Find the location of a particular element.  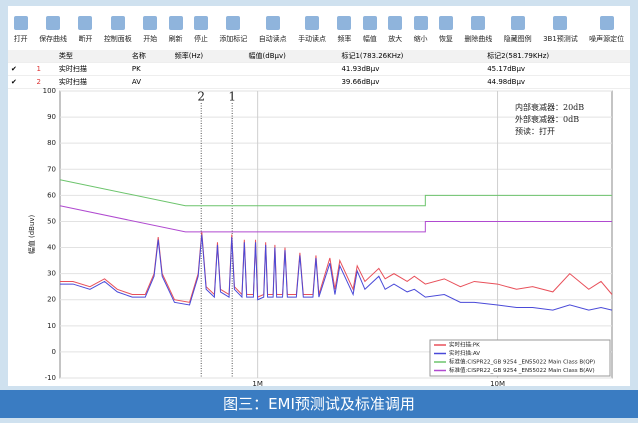

button-label: 控制面板 is located at coordinates (117, 39).